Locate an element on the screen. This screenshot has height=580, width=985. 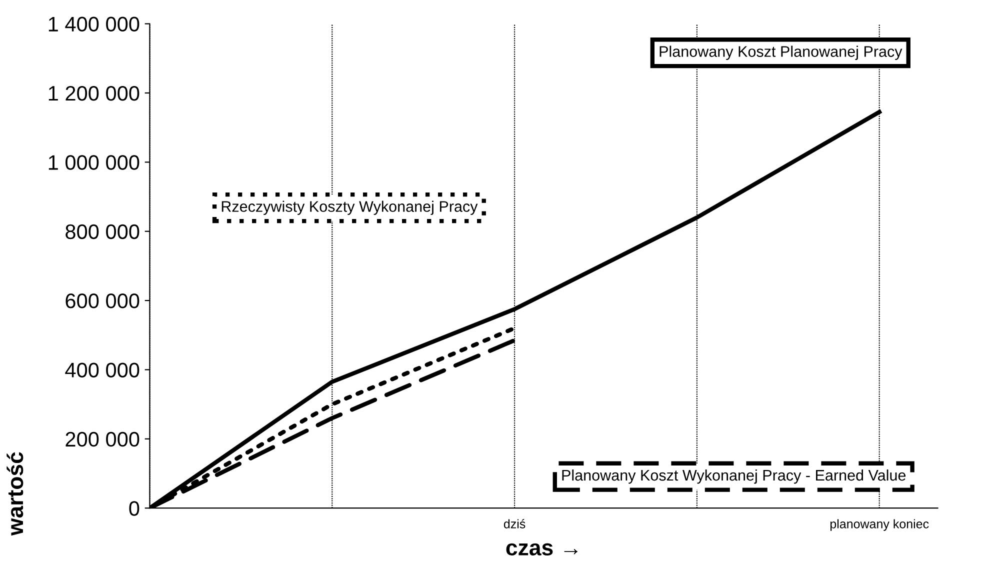
y-tick-label: 200 000 is located at coordinates (103, 439).